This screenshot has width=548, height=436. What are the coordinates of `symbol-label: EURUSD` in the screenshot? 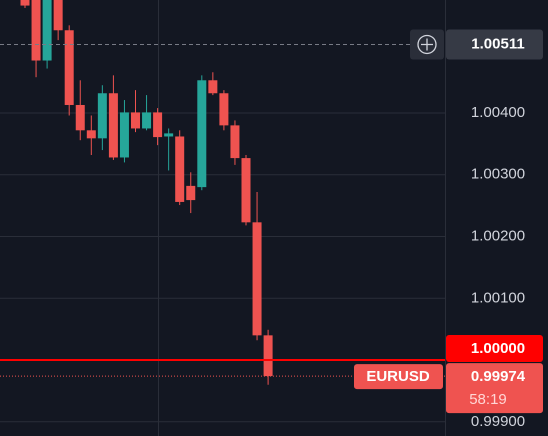 It's located at (398, 376).